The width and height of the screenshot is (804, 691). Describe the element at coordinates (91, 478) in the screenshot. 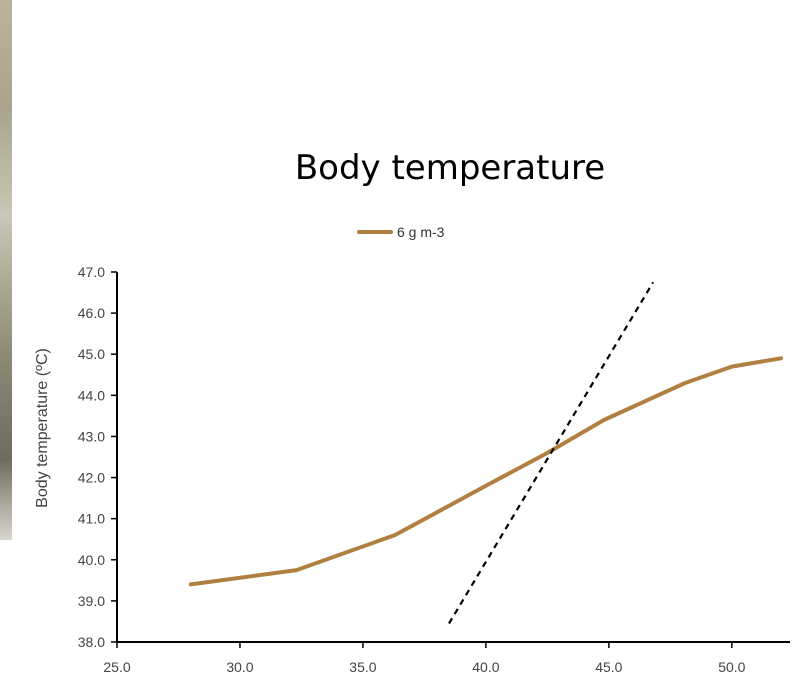

I see `y-tick-label: 42.0` at that location.